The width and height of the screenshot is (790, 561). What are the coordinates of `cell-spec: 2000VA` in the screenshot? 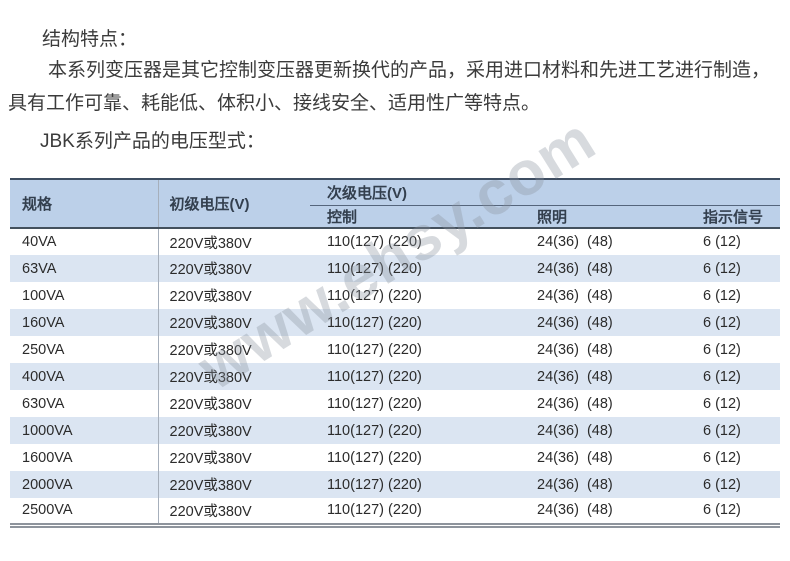 It's located at (84, 484).